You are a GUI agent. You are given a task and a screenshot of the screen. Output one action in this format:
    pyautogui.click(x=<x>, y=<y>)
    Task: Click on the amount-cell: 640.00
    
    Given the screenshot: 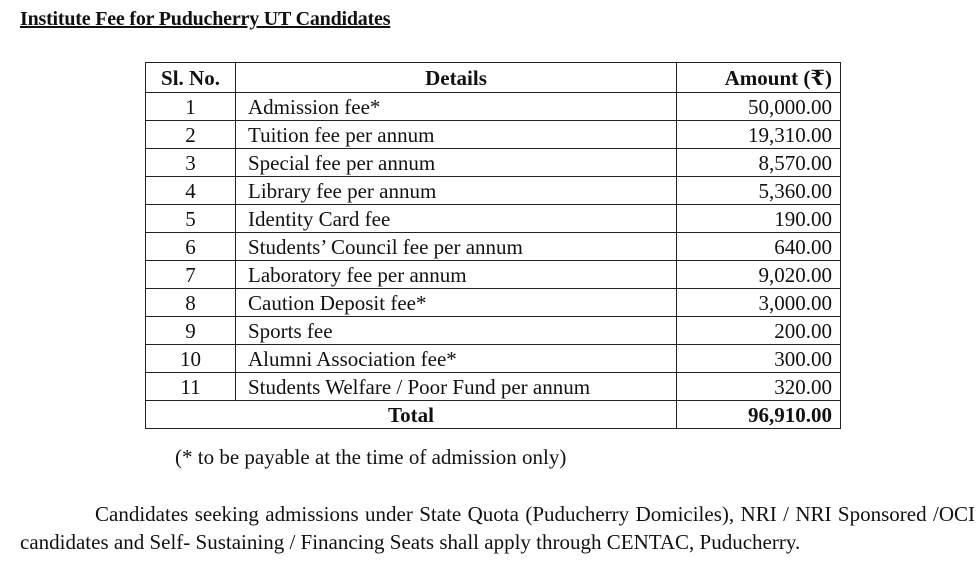 What is the action you would take?
    pyautogui.click(x=758, y=246)
    